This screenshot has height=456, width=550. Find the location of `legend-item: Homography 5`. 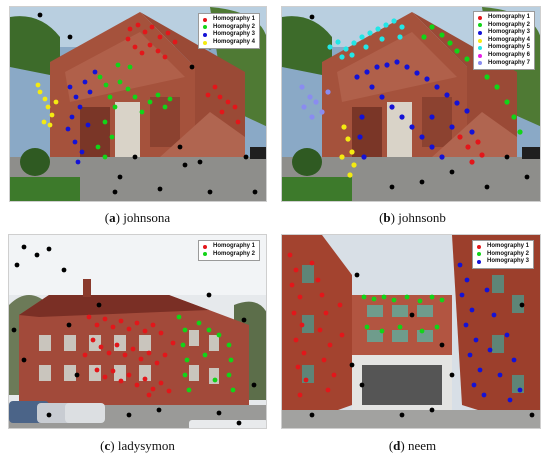

legend-item: Homography 5 is located at coordinates (503, 48).